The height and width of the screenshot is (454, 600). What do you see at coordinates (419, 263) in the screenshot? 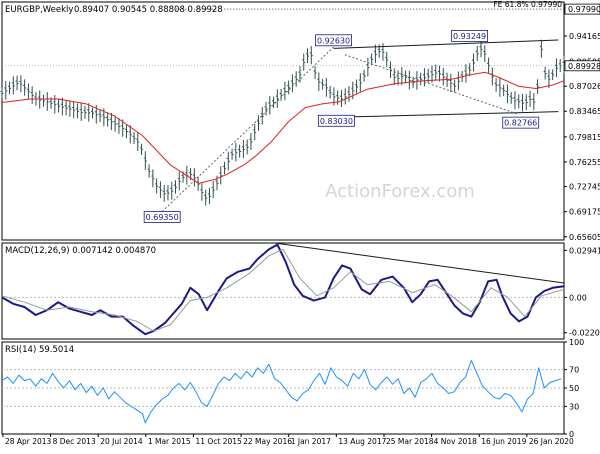
I see `trendline-macd-falling` at bounding box center [419, 263].